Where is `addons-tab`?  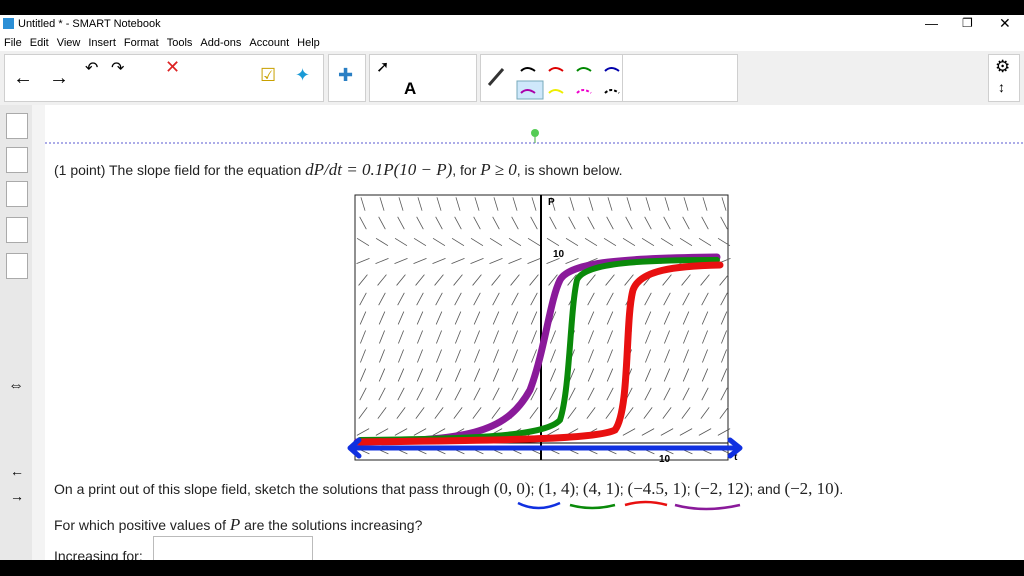
addons-tab is located at coordinates (17, 266).